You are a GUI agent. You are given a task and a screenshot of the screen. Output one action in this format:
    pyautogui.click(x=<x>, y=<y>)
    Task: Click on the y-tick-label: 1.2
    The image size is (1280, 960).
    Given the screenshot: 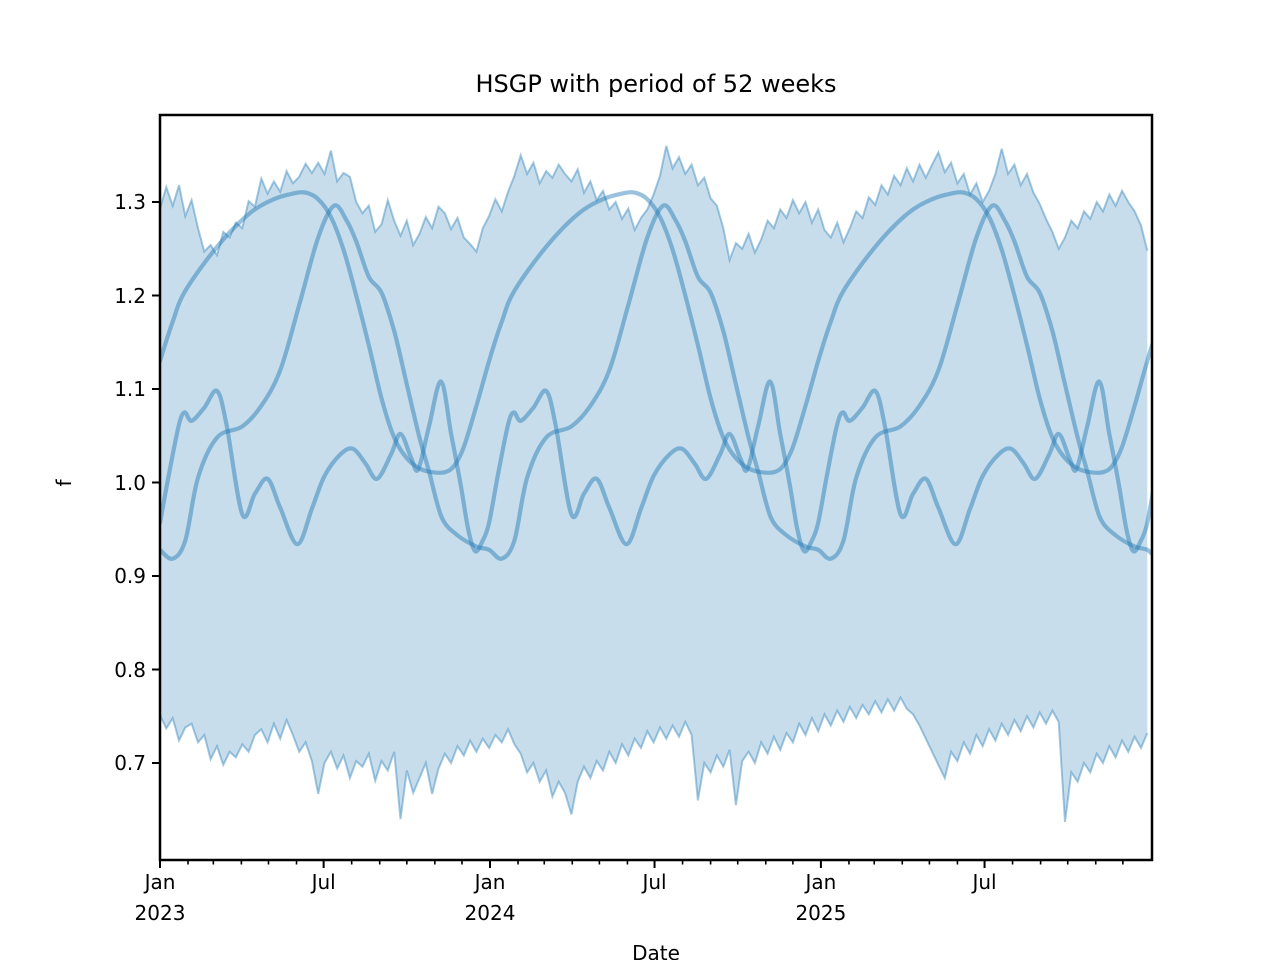 What is the action you would take?
    pyautogui.click(x=130, y=295)
    